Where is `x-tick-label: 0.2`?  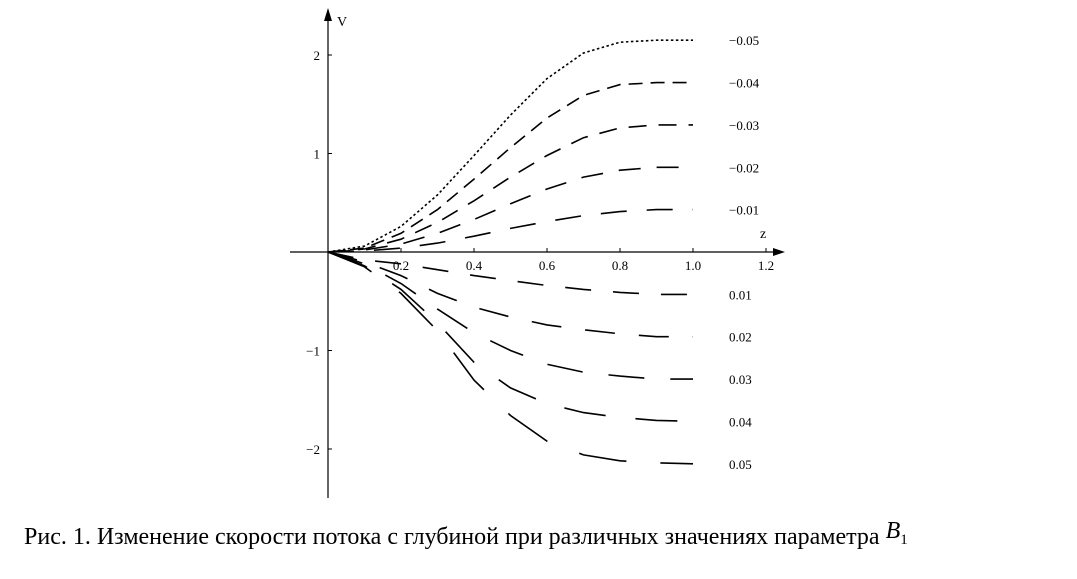 x-tick-label: 0.2 is located at coordinates (401, 265).